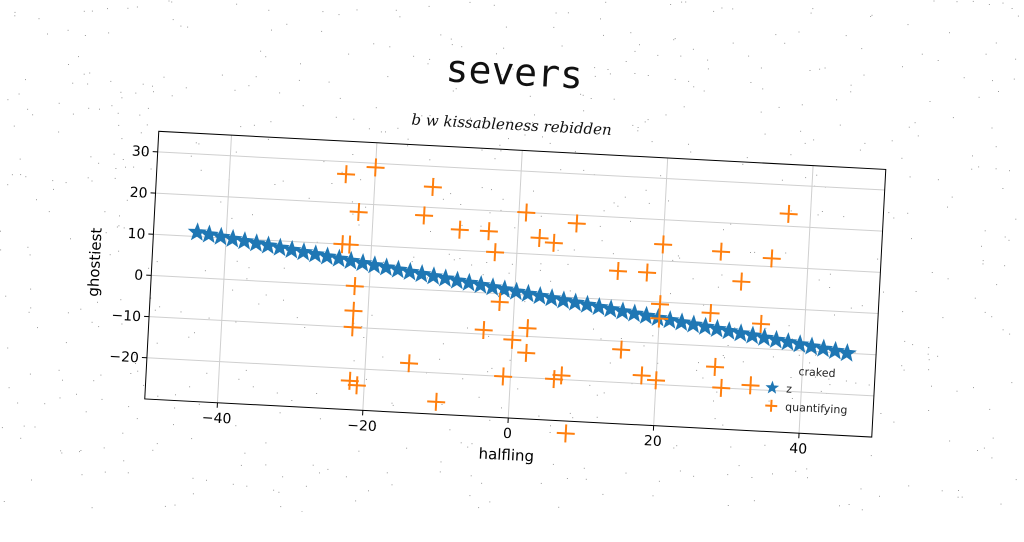  What do you see at coordinates (817, 372) in the screenshot?
I see `legend-title: craked` at bounding box center [817, 372].